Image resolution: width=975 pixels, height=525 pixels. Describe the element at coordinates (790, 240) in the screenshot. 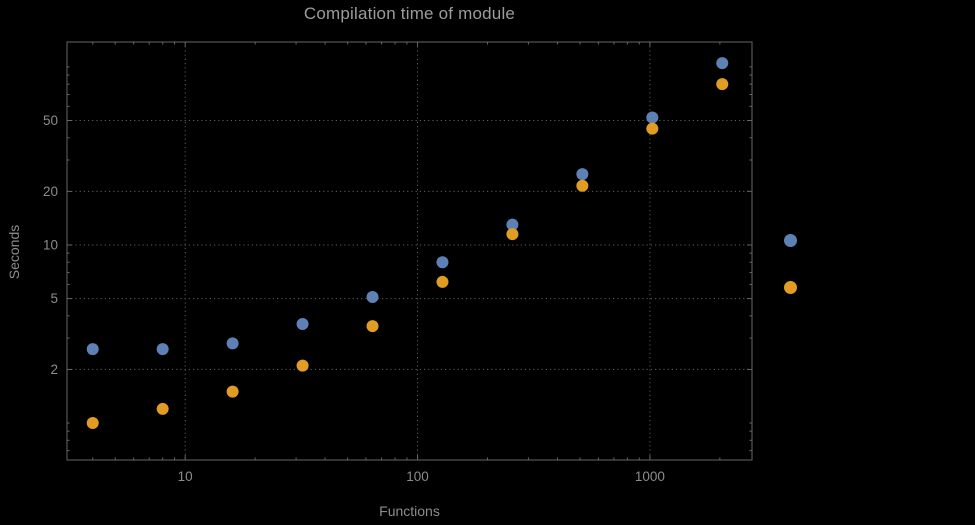

I see `legend-marker-blue` at that location.